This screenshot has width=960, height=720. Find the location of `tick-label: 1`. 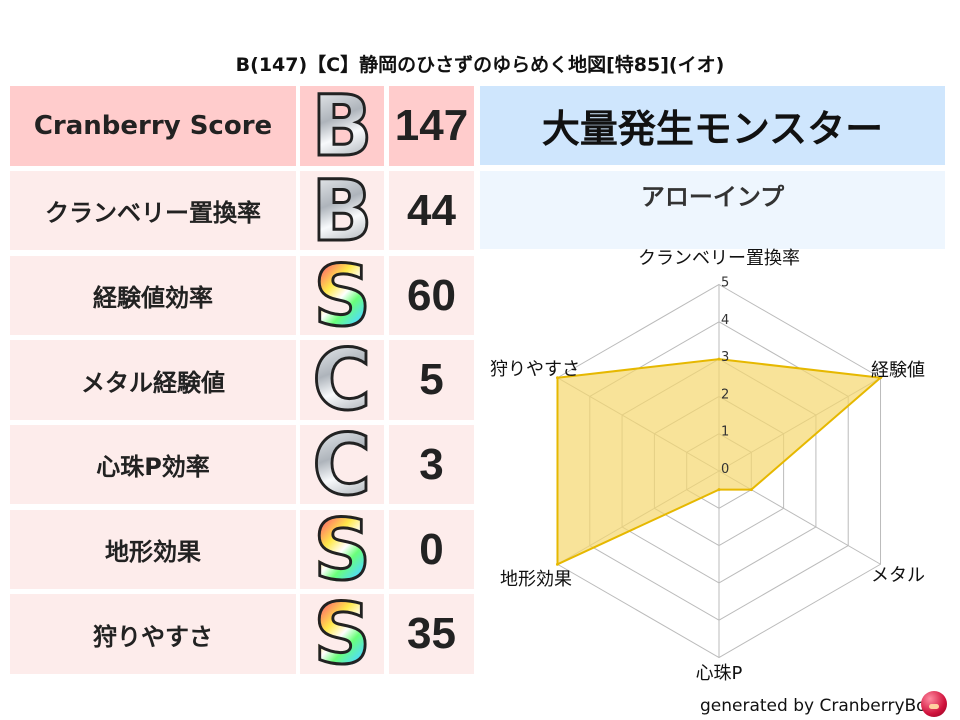

tick-label: 1 is located at coordinates (725, 432).